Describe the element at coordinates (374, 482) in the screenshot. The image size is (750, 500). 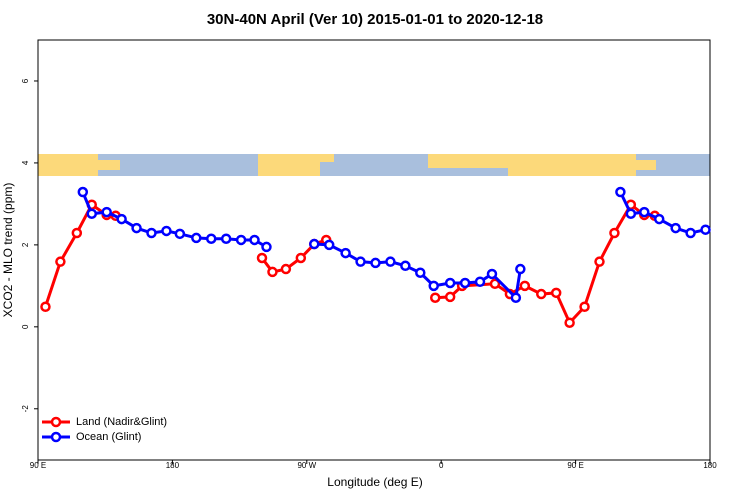
I see `x-axis-label: Longitude (deg E)` at that location.